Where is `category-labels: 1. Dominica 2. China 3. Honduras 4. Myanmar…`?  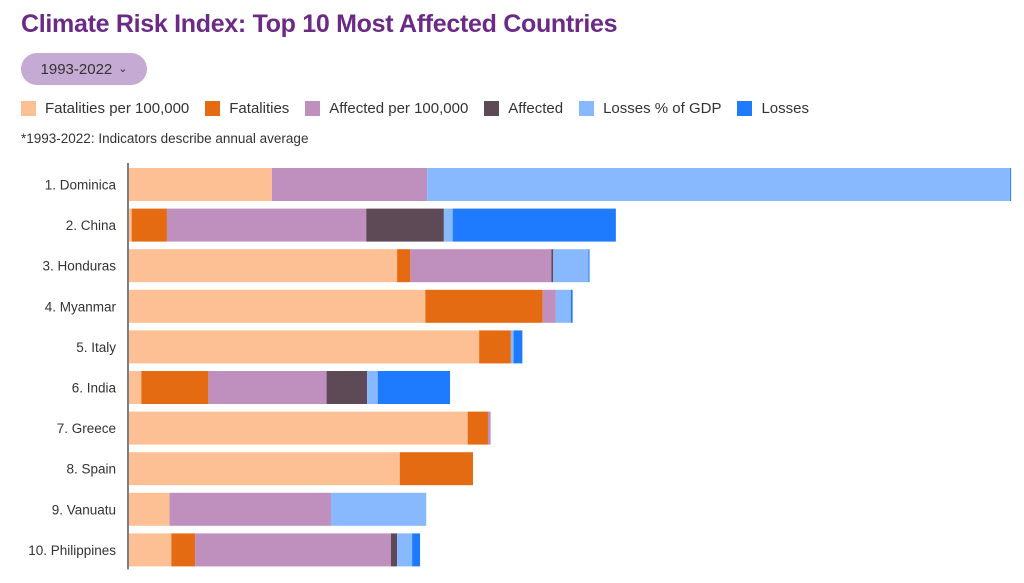
category-labels: 1. Dominica 2. China 3. Honduras 4. Myanmar… is located at coordinates (72, 368).